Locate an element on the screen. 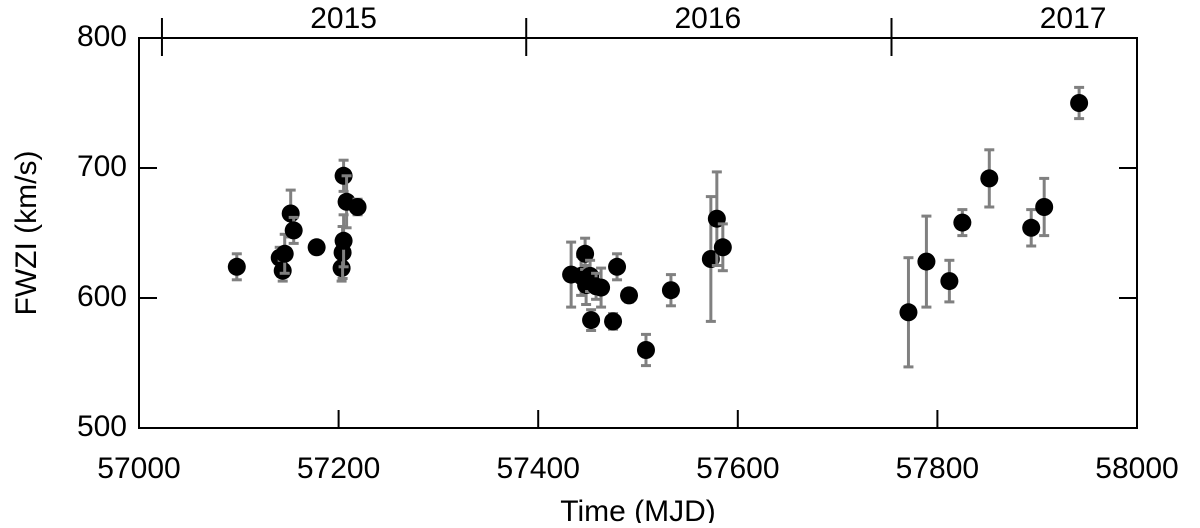  year-label: 2016 is located at coordinates (707, 18).